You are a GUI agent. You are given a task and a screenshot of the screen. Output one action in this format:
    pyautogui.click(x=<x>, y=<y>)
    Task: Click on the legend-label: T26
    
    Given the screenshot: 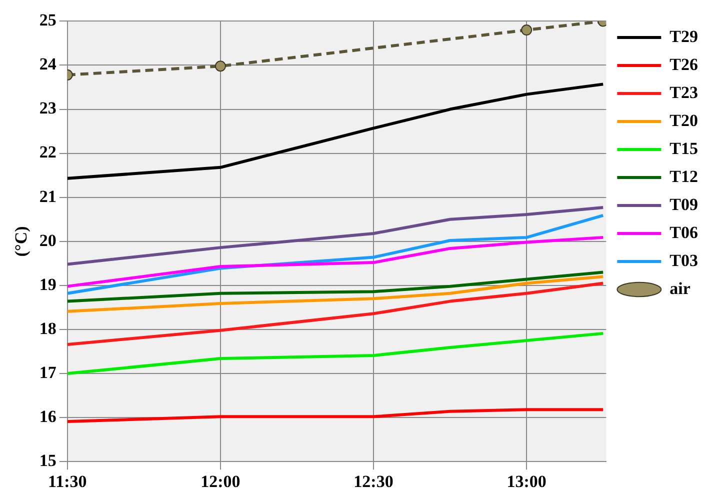 What is the action you would take?
    pyautogui.click(x=684, y=64)
    